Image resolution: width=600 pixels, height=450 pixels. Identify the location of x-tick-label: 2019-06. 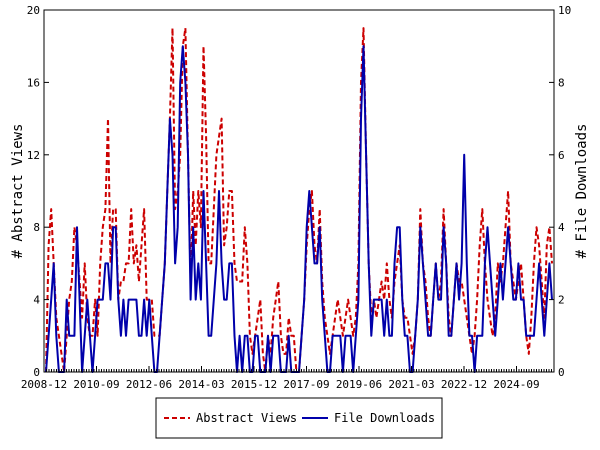
(359, 384).